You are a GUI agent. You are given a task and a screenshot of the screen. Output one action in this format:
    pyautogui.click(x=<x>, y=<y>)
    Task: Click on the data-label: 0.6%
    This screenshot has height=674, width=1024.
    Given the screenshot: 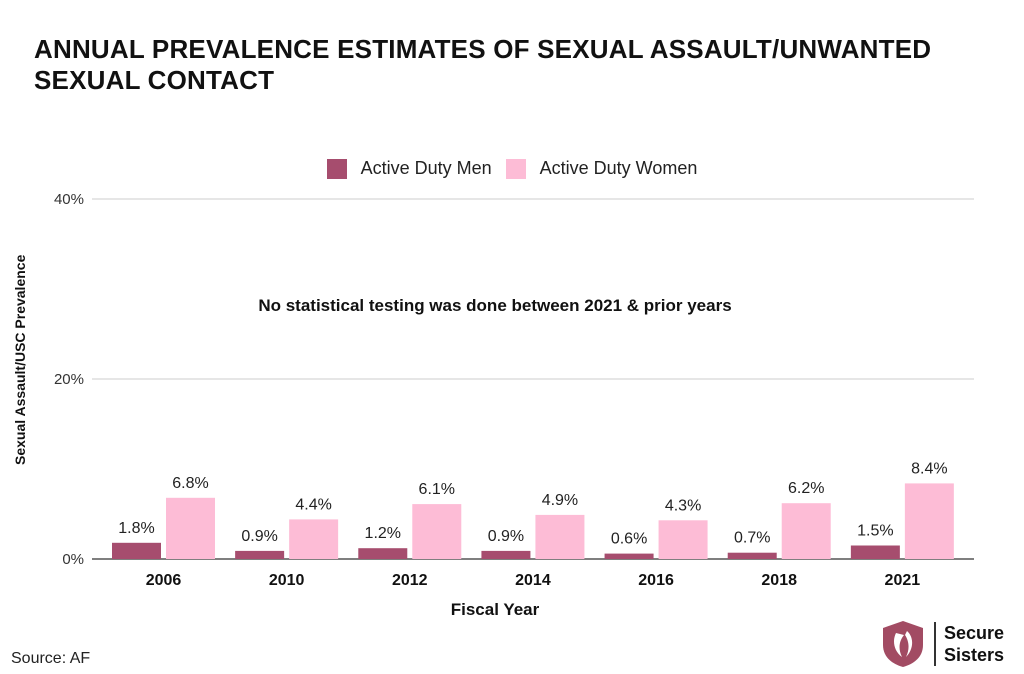 What is the action you would take?
    pyautogui.click(x=629, y=539)
    